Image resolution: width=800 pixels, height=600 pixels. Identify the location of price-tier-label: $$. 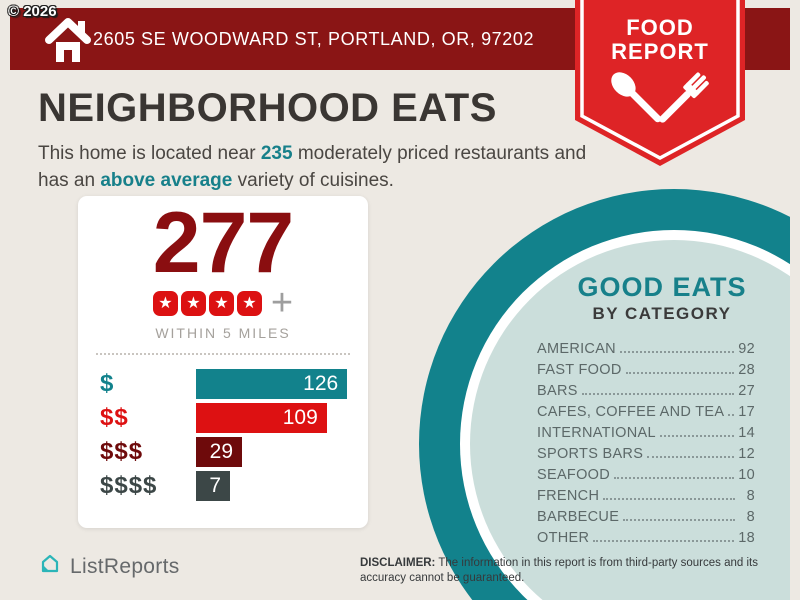
(114, 417).